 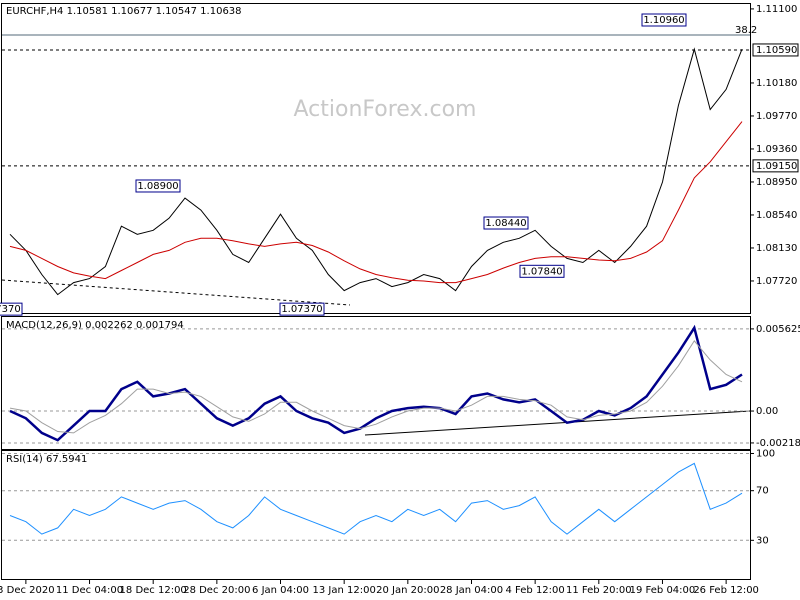 I want to click on y-tick-label: 1.11100, so click(x=776, y=9).